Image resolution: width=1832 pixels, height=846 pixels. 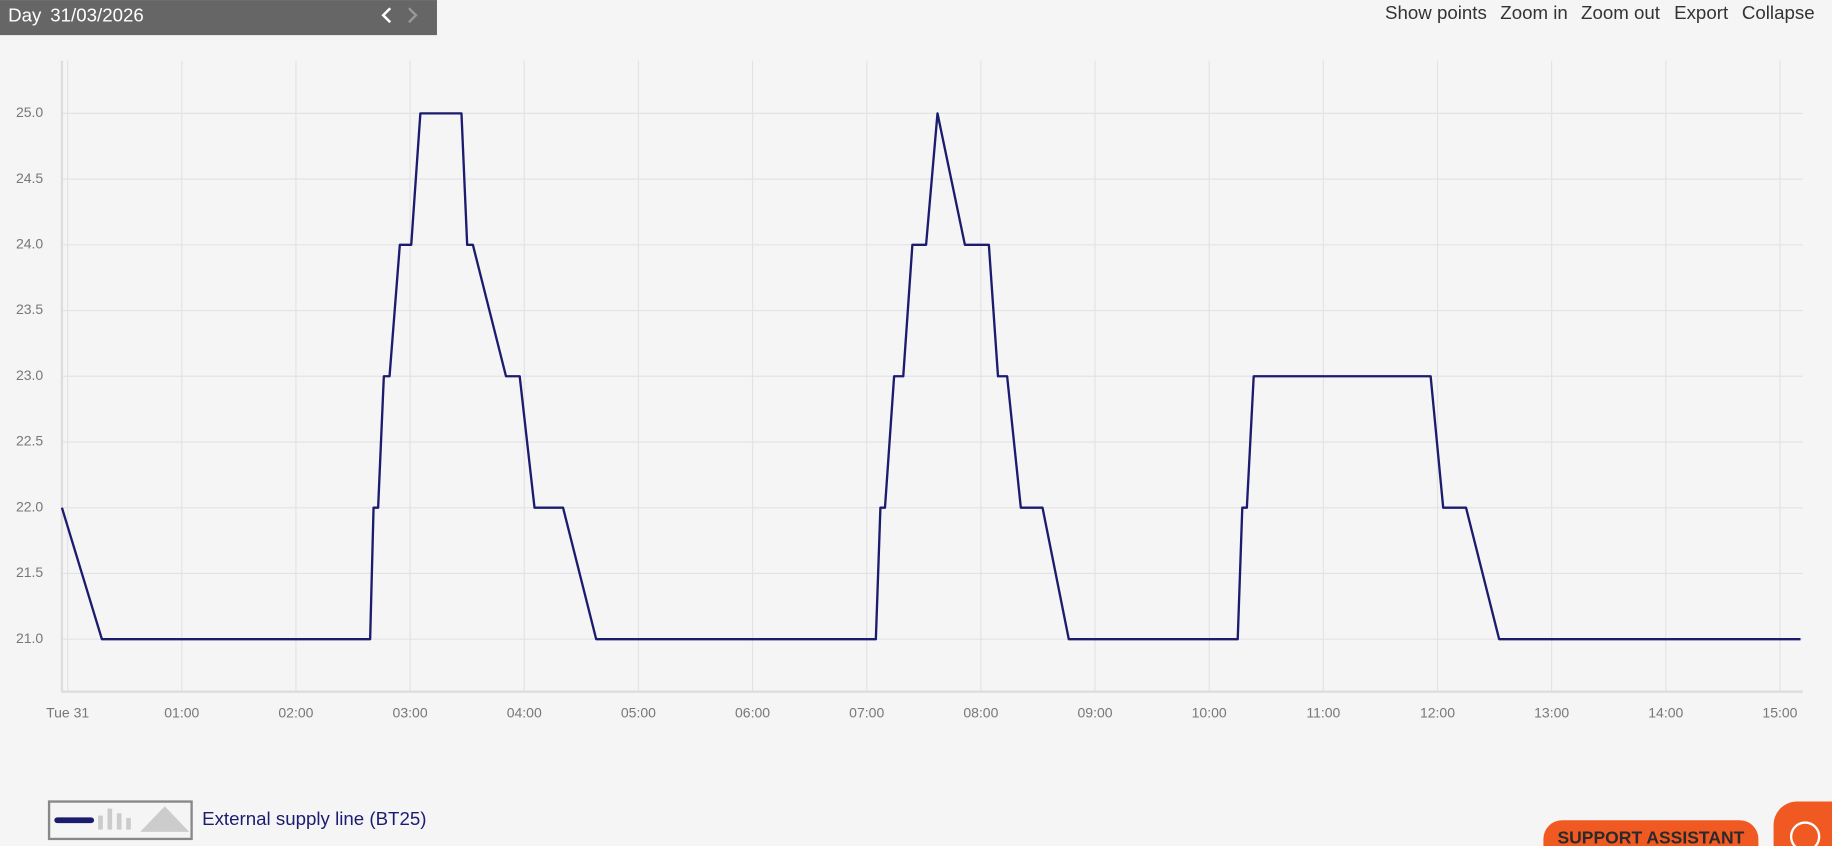 What do you see at coordinates (29, 112) in the screenshot?
I see `y-tick-label: 25.0` at bounding box center [29, 112].